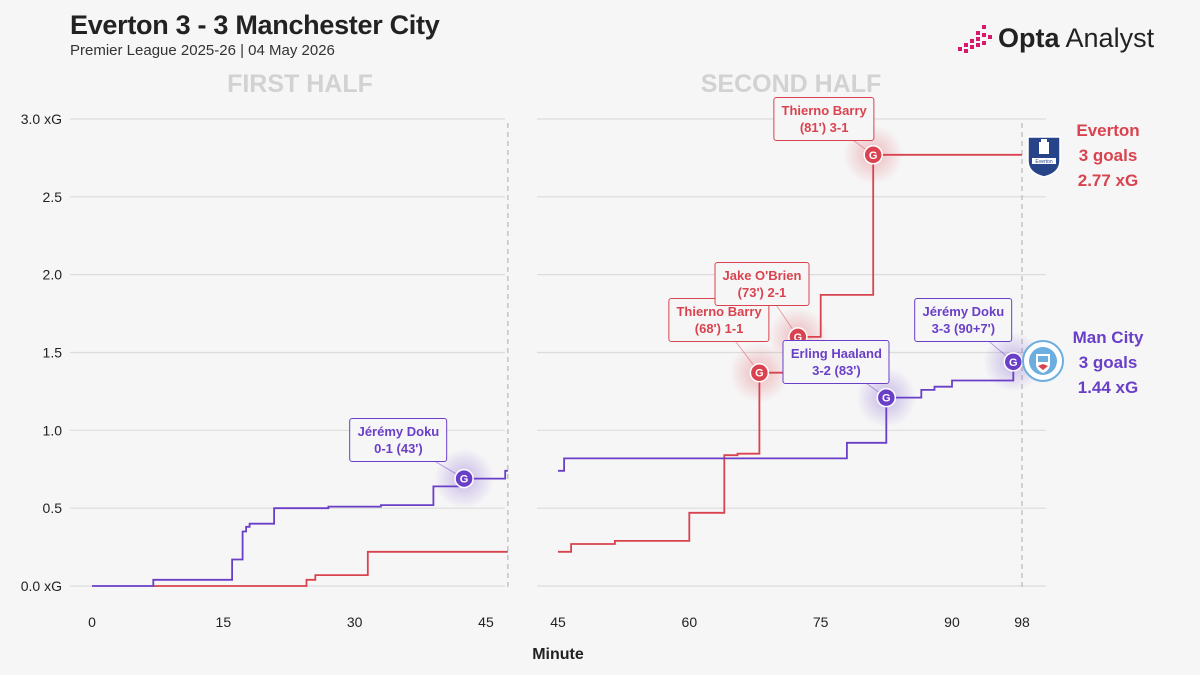 This screenshot has width=1200, height=675. What do you see at coordinates (53, 430) in the screenshot?
I see `y-tick-label: 1.0` at bounding box center [53, 430].